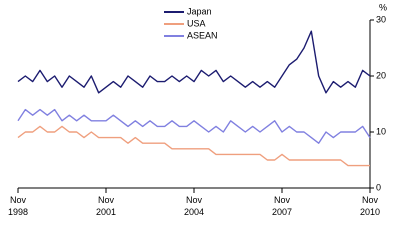  Describe the element at coordinates (383, 7) in the screenshot. I see `y-axis-label: %` at that location.